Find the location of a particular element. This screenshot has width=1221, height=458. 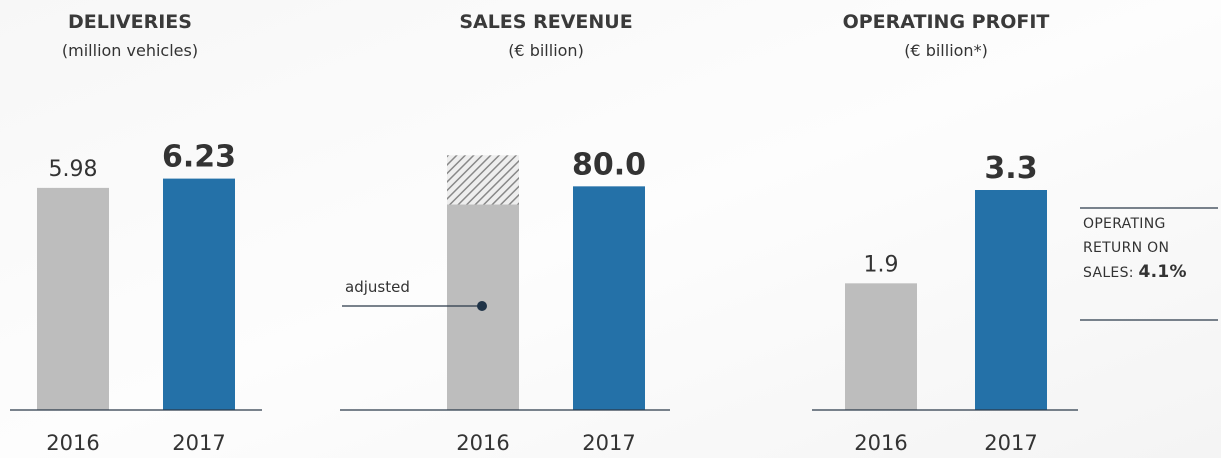

annotation-text: OPERATING RETURN ON SALES: 4.1% is located at coordinates (1150, 248).